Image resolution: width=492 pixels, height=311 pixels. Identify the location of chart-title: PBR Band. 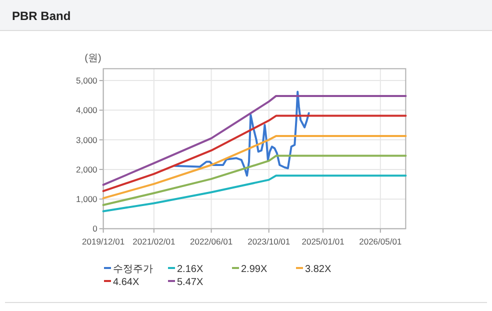
(41, 16).